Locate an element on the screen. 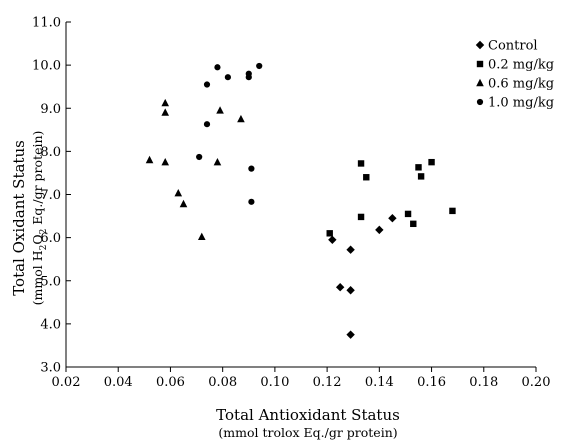 This screenshot has height=444, width=561. legend-marker-circle is located at coordinates (480, 102).